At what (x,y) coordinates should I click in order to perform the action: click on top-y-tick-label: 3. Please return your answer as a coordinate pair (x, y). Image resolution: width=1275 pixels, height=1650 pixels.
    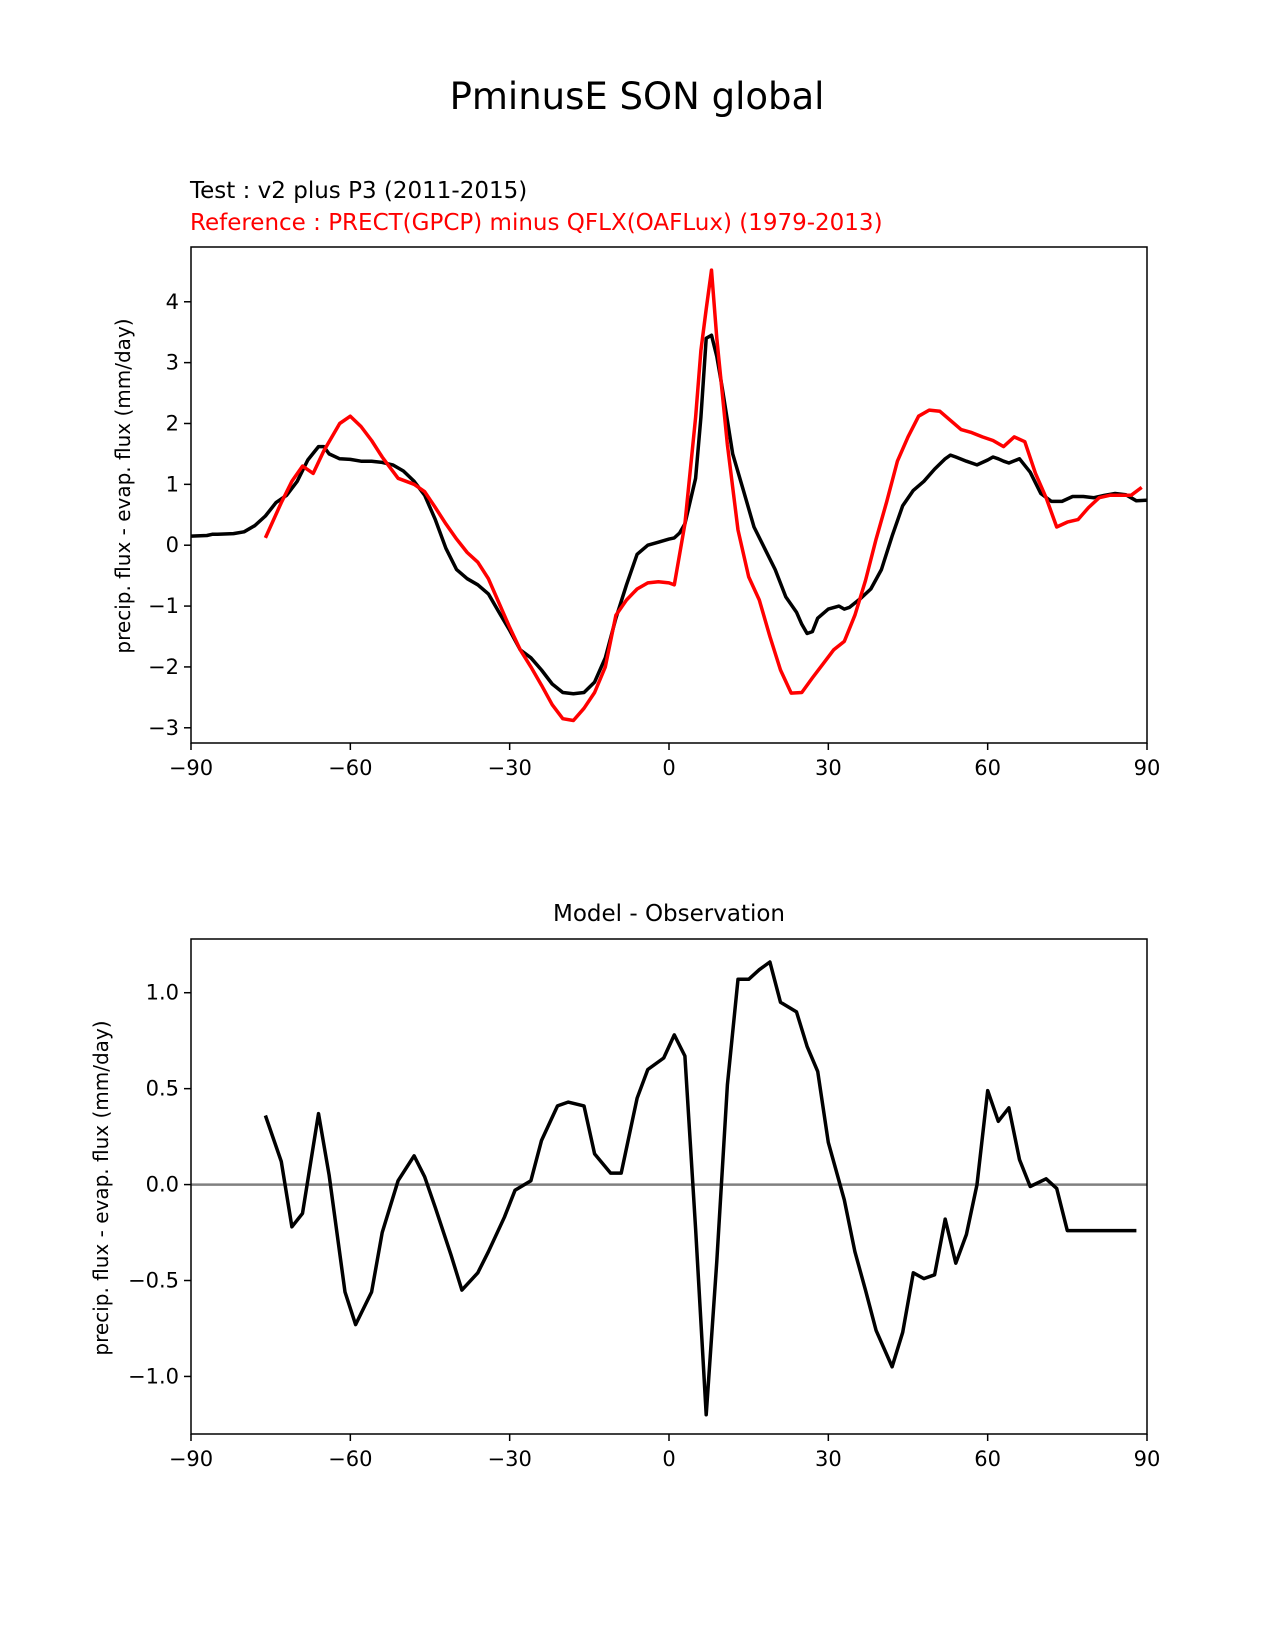
    Looking at the image, I should click on (172, 363).